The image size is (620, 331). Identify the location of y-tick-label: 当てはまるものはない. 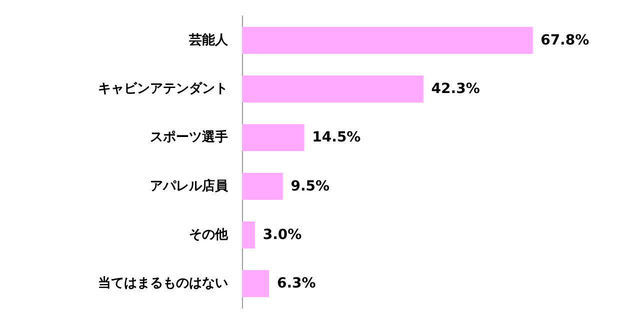
(163, 284).